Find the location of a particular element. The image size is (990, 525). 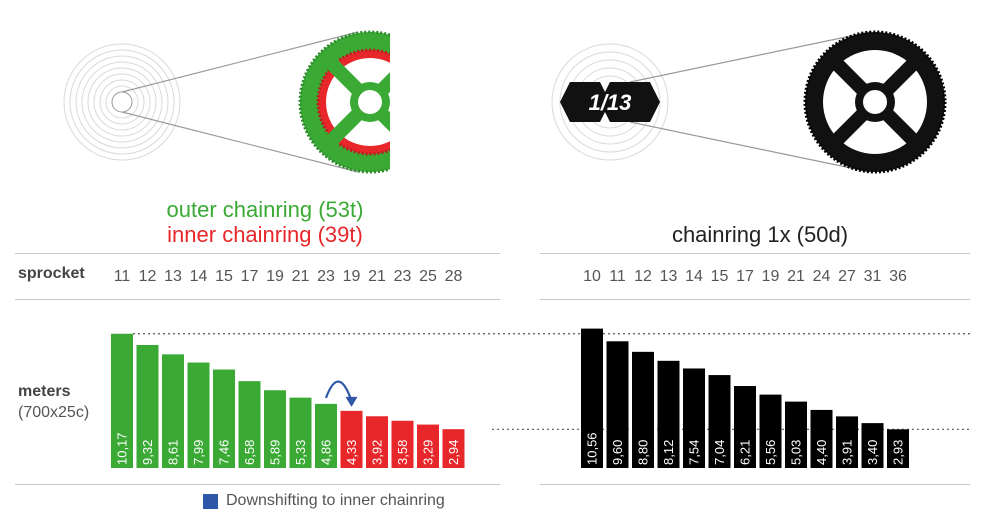

right-sprocket-tick-4: 14 is located at coordinates (694, 276).